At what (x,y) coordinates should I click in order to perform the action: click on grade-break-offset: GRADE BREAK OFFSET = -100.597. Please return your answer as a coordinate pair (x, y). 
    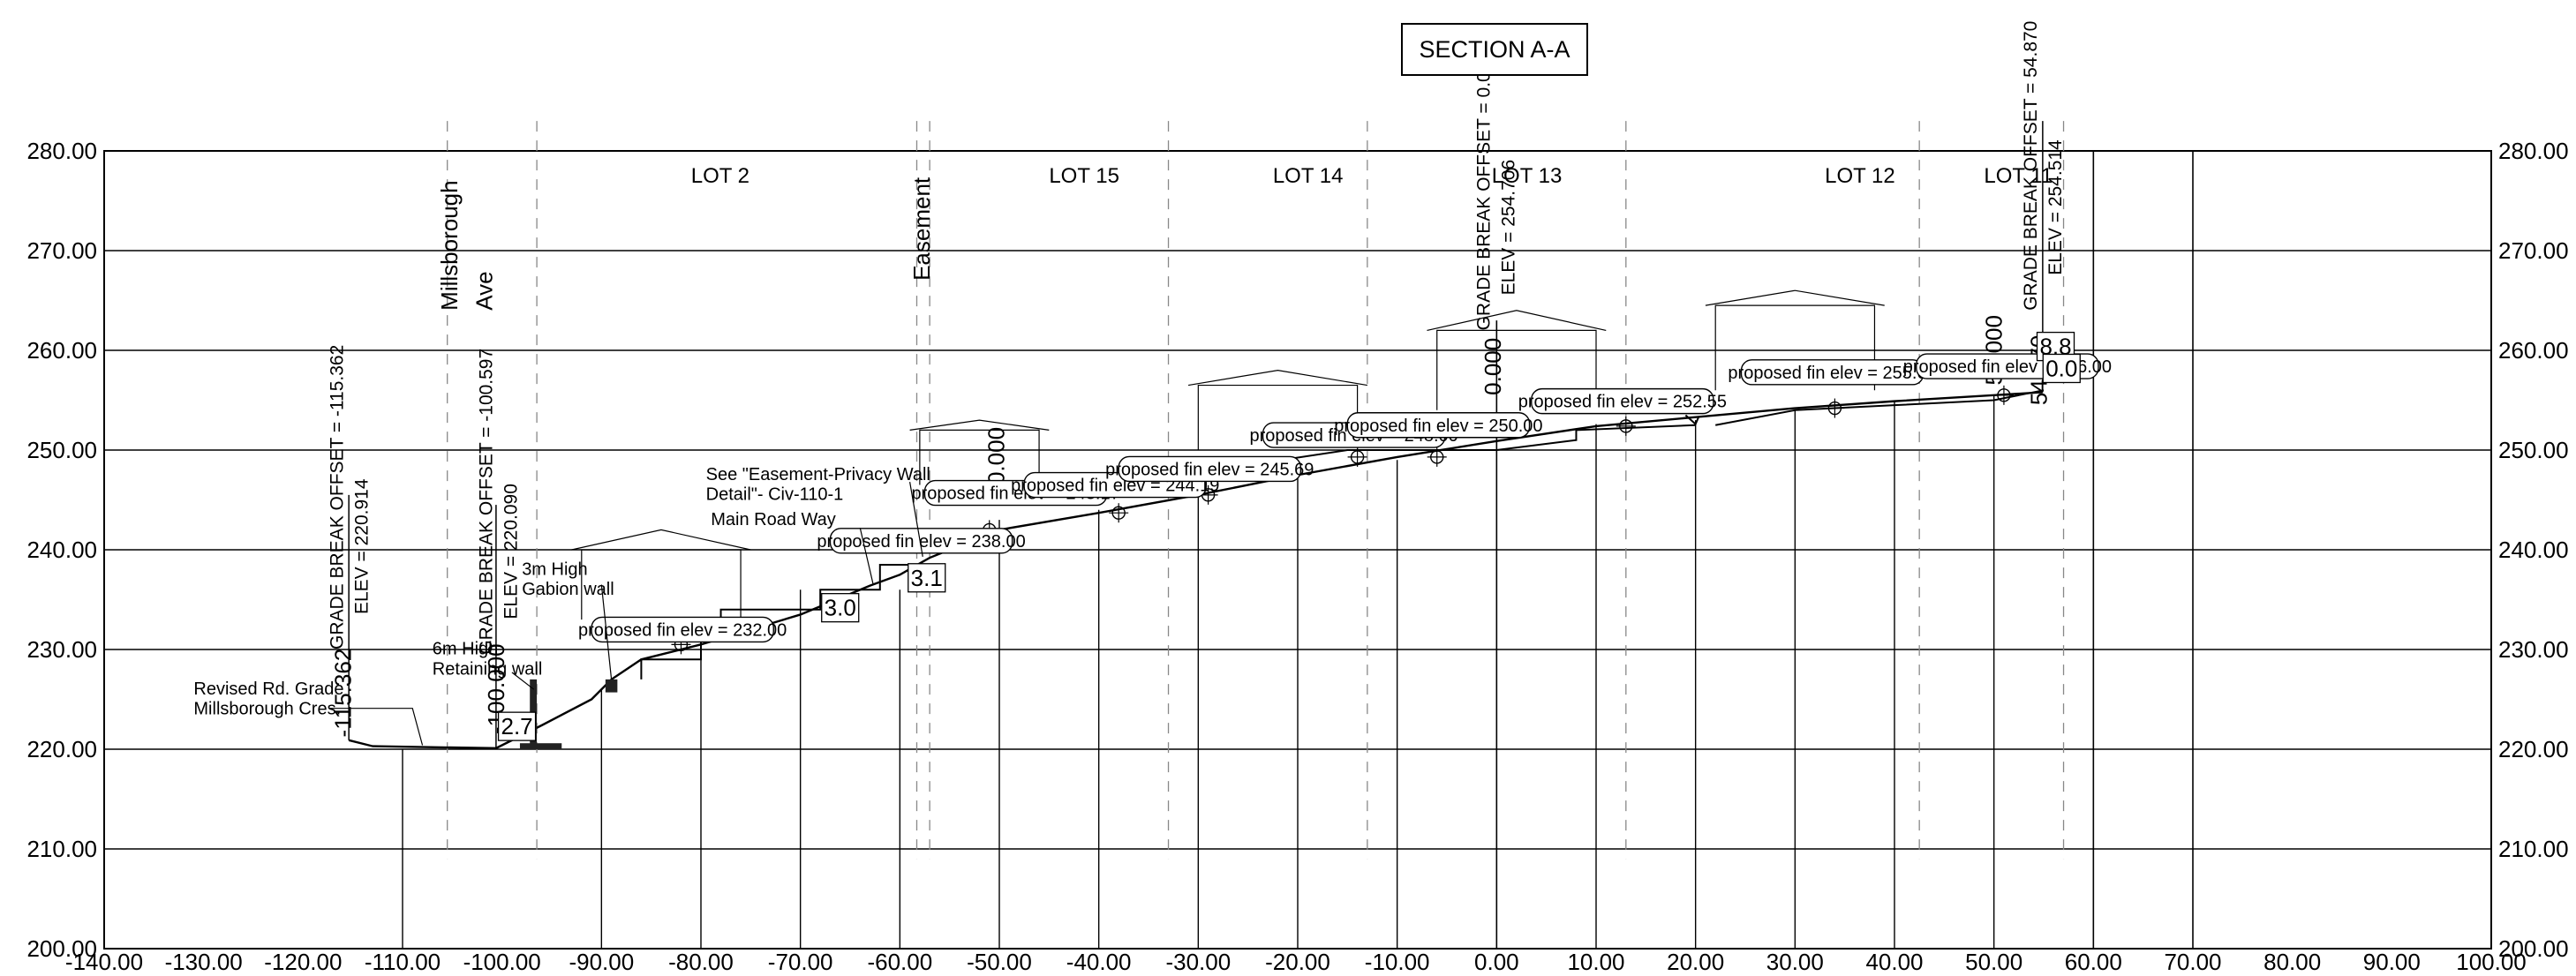
    Looking at the image, I should click on (486, 502).